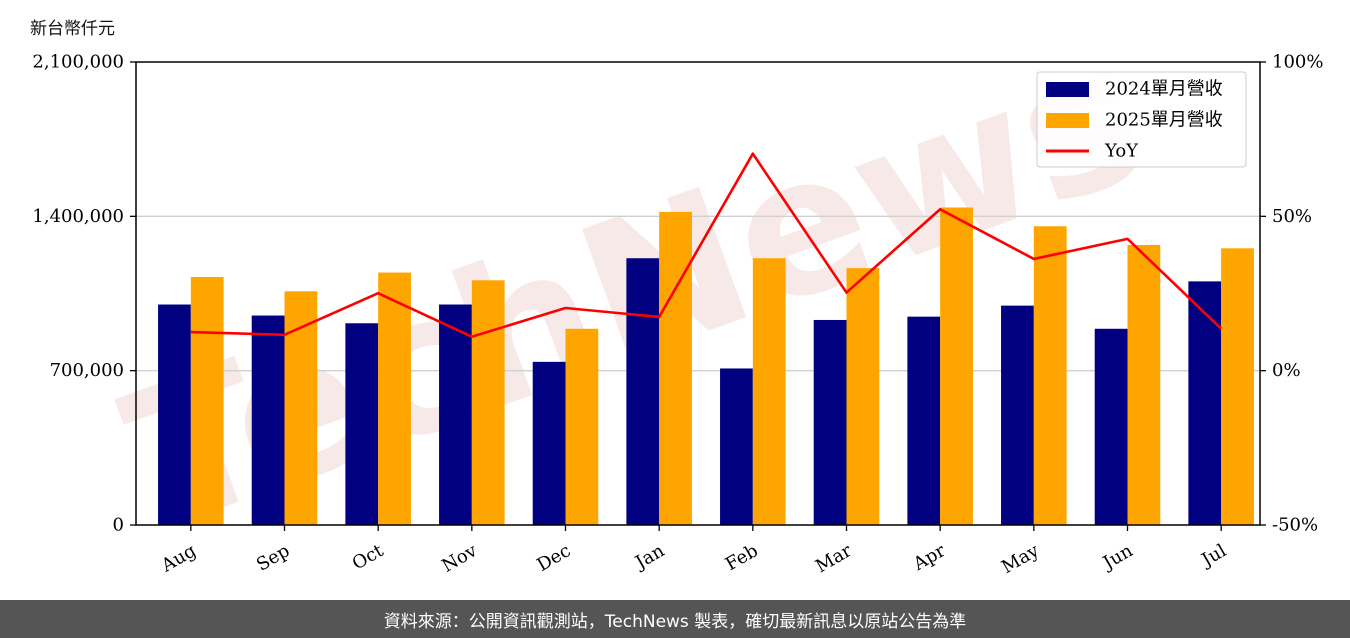  Describe the element at coordinates (924, 420) in the screenshot. I see `bar-2024-apr` at that location.